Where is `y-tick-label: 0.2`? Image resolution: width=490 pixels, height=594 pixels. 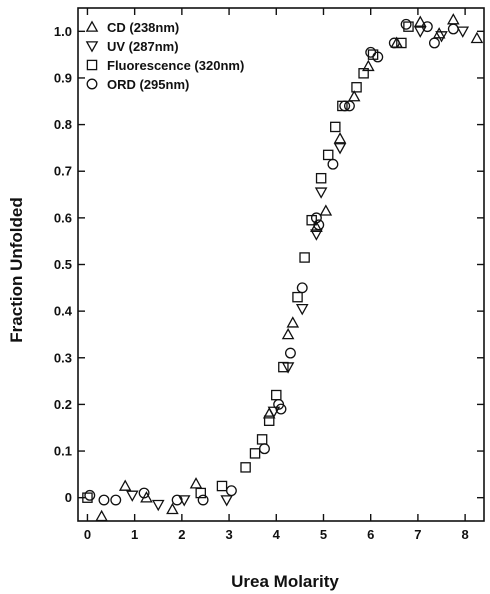 y-tick-label: 0.2 is located at coordinates (63, 404).